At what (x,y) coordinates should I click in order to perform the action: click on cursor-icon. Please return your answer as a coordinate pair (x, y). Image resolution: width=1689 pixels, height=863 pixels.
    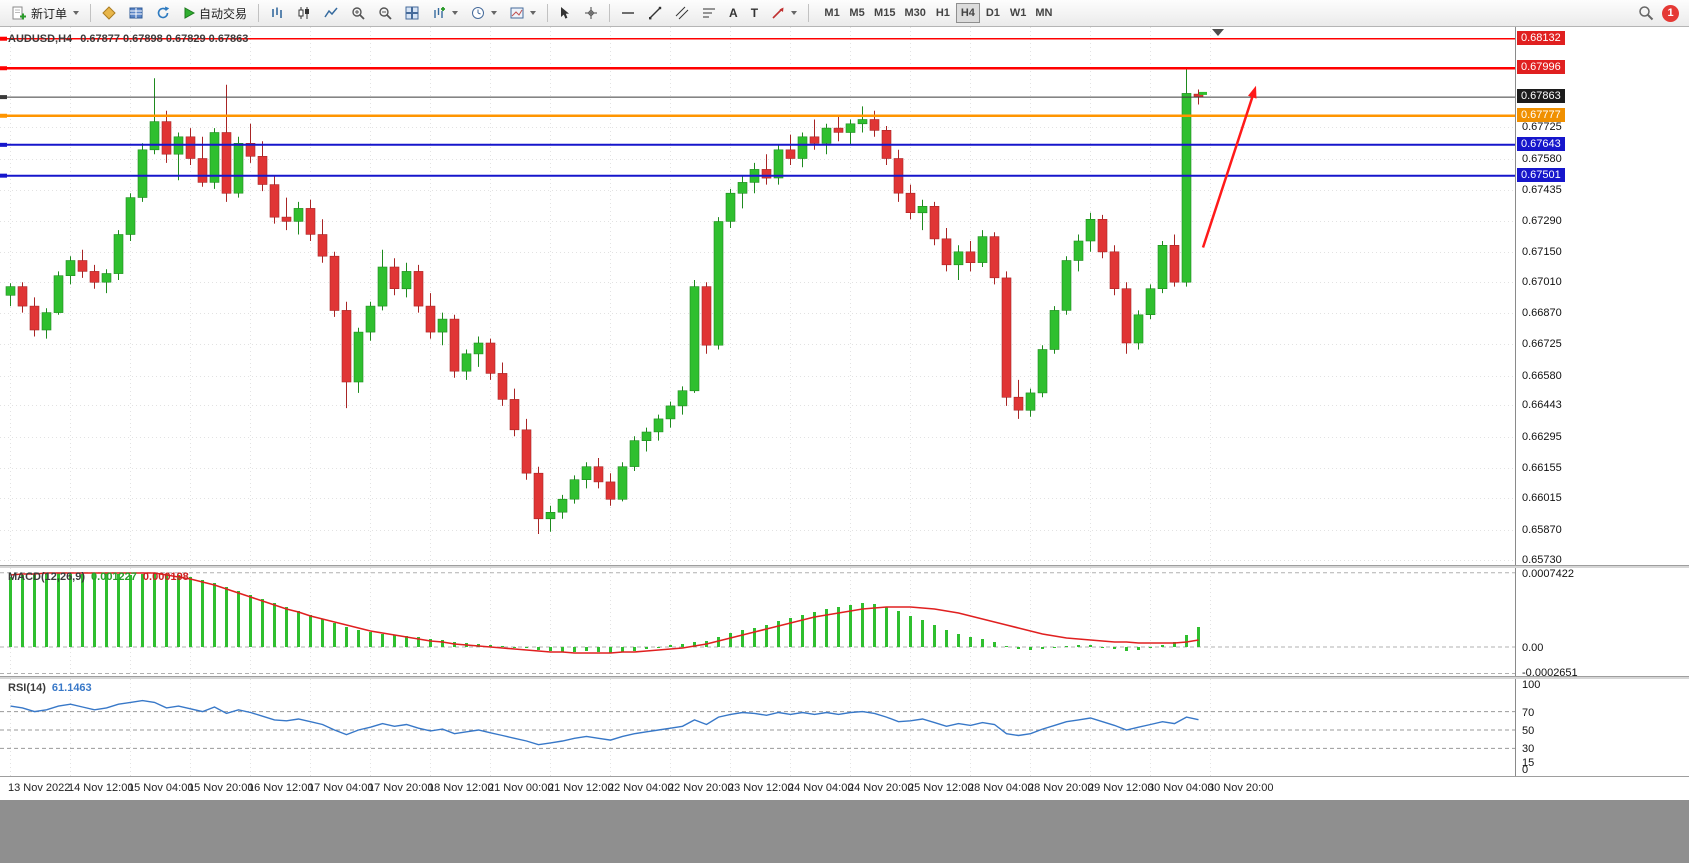
    Looking at the image, I should click on (565, 13).